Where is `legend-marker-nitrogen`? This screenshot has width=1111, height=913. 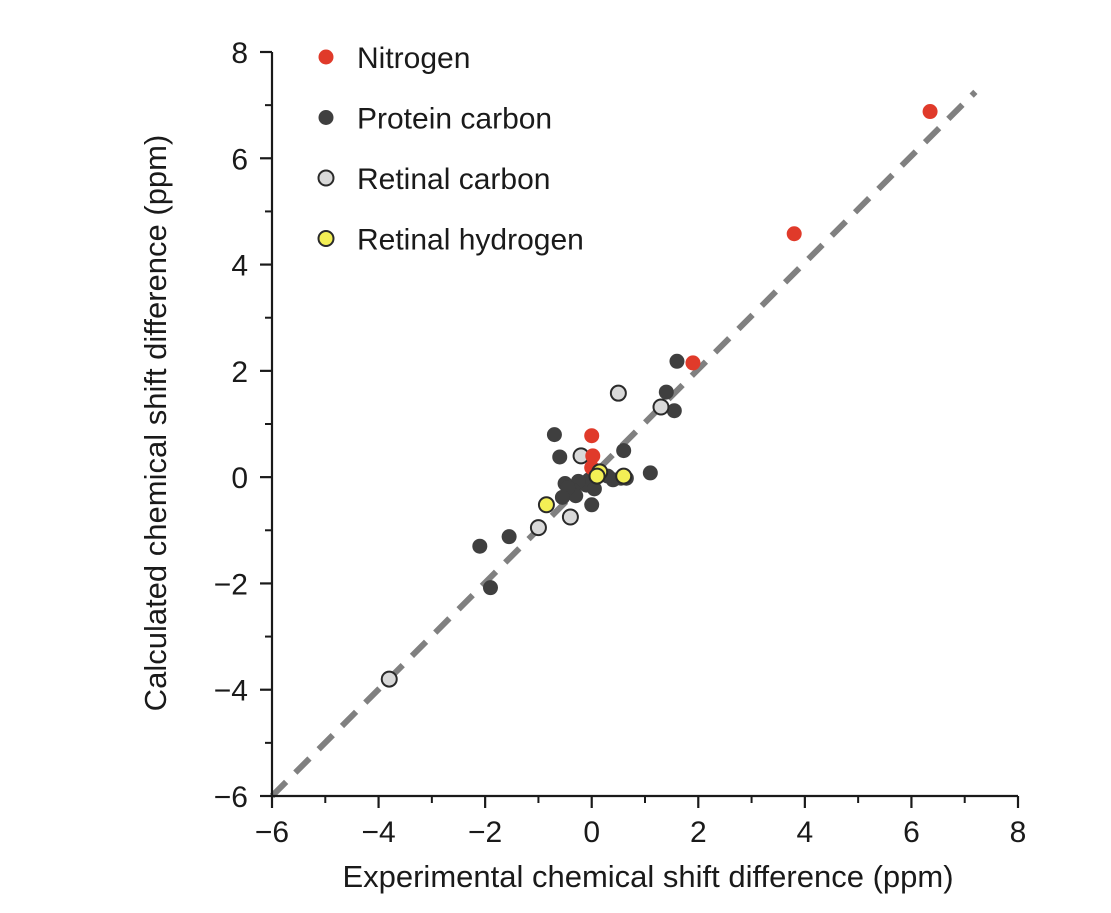
legend-marker-nitrogen is located at coordinates (326, 57).